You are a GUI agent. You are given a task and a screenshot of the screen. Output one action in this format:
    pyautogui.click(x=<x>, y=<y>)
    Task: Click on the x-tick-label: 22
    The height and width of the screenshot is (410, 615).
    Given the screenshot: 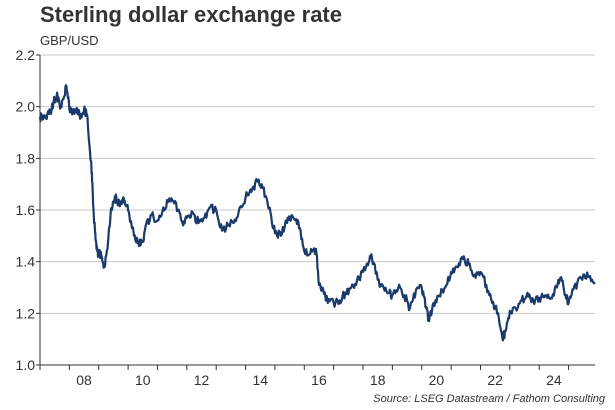 What is the action you would take?
    pyautogui.click(x=495, y=380)
    